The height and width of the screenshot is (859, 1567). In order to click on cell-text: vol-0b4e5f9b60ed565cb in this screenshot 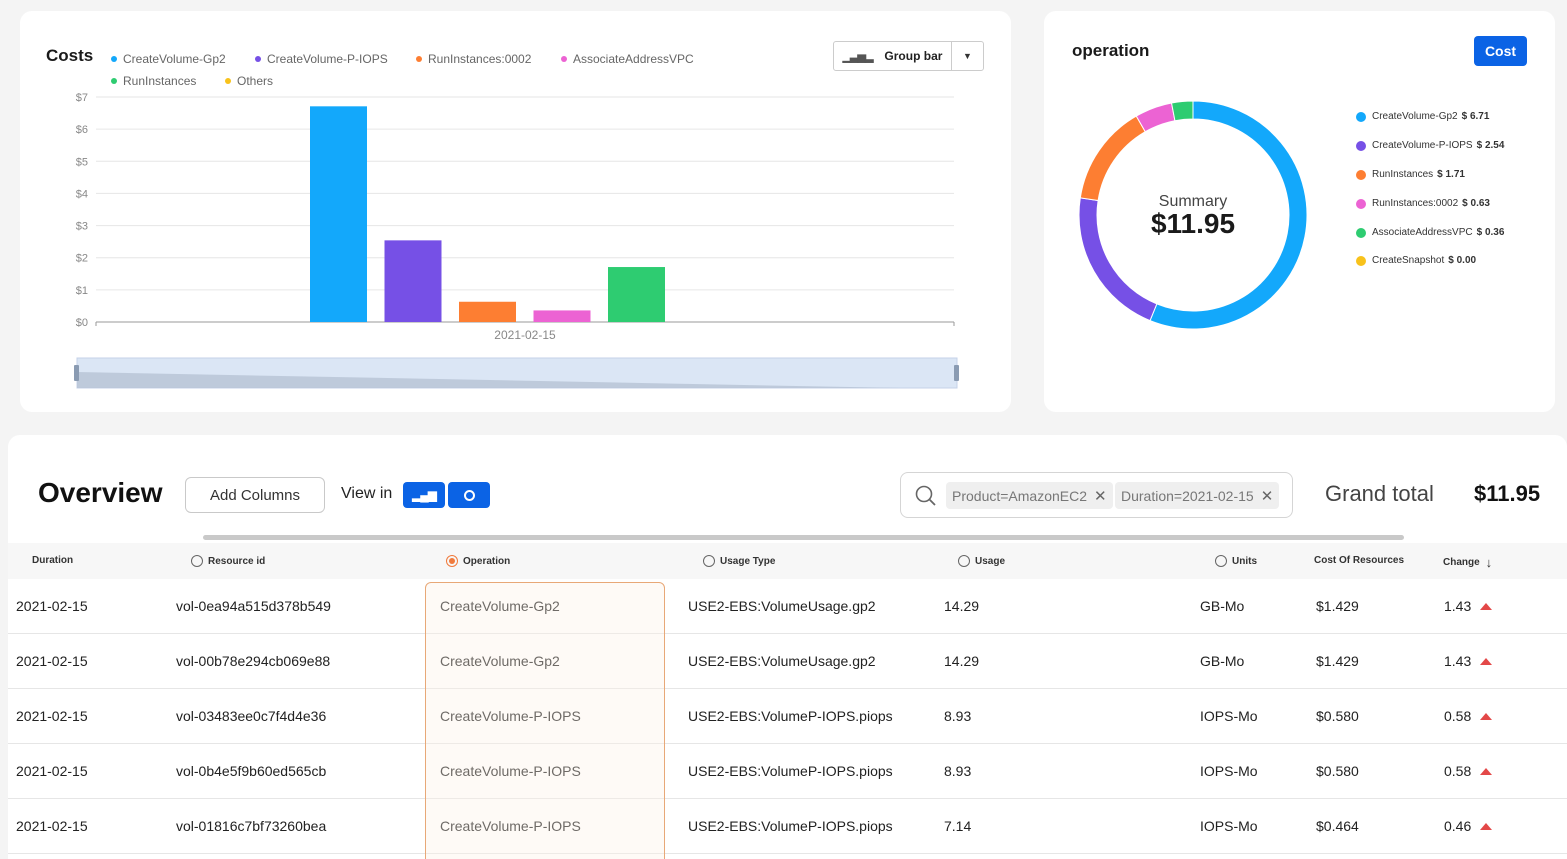, I will do `click(251, 771)`.